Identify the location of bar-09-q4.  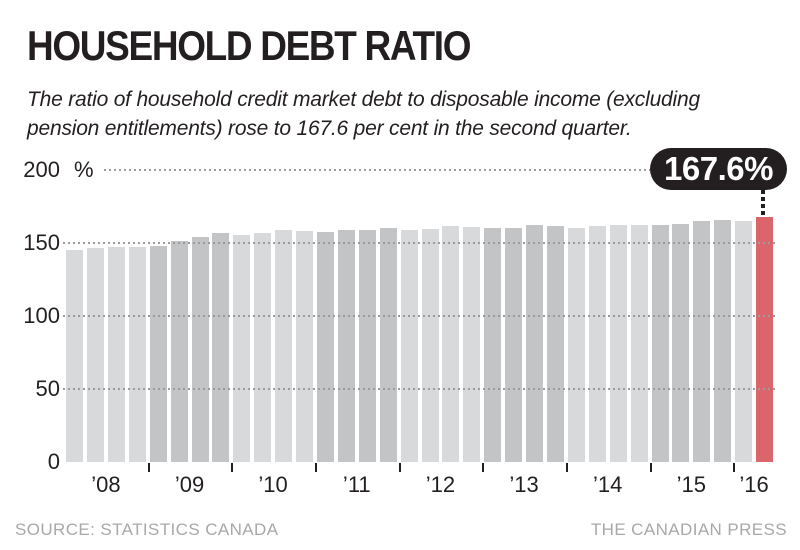
(221, 347).